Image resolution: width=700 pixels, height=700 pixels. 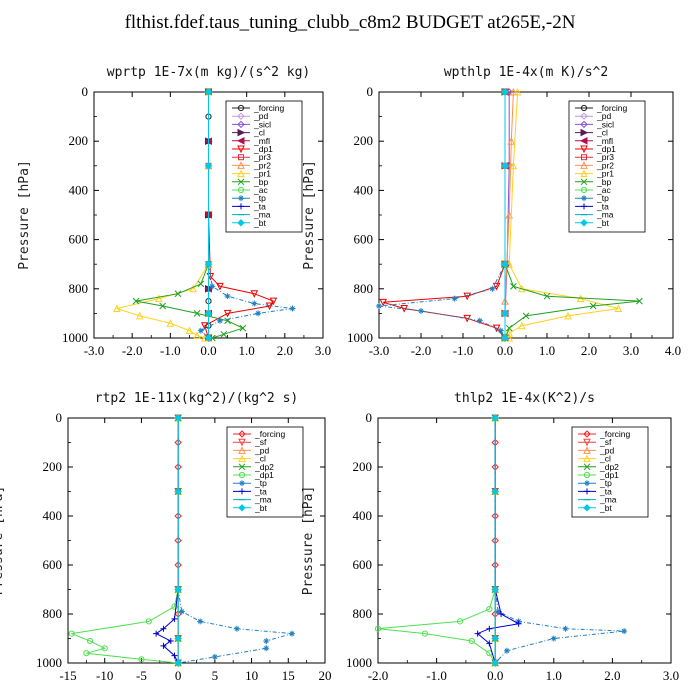 I want to click on legend-label: _ac, so click(x=260, y=190).